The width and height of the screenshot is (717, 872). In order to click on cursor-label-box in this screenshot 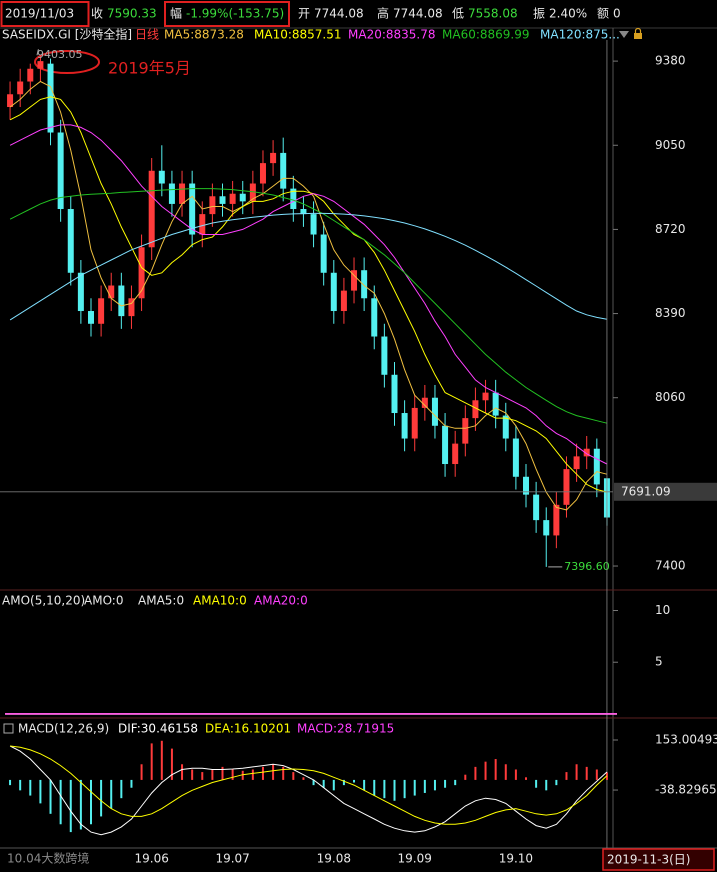, I will do `click(658, 859)`.